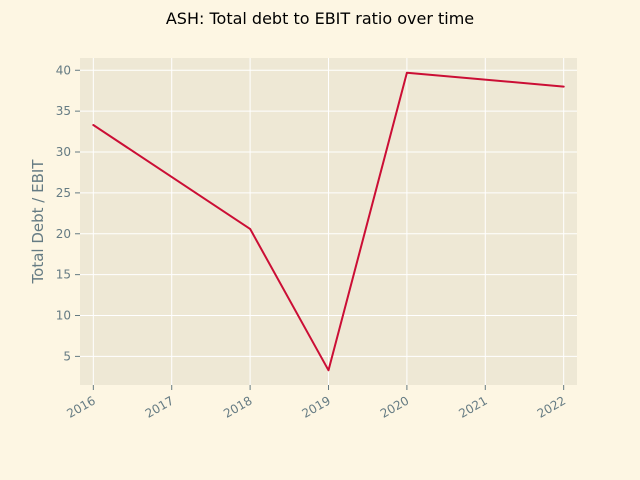  I want to click on y-tick-label: 20, so click(63, 234).